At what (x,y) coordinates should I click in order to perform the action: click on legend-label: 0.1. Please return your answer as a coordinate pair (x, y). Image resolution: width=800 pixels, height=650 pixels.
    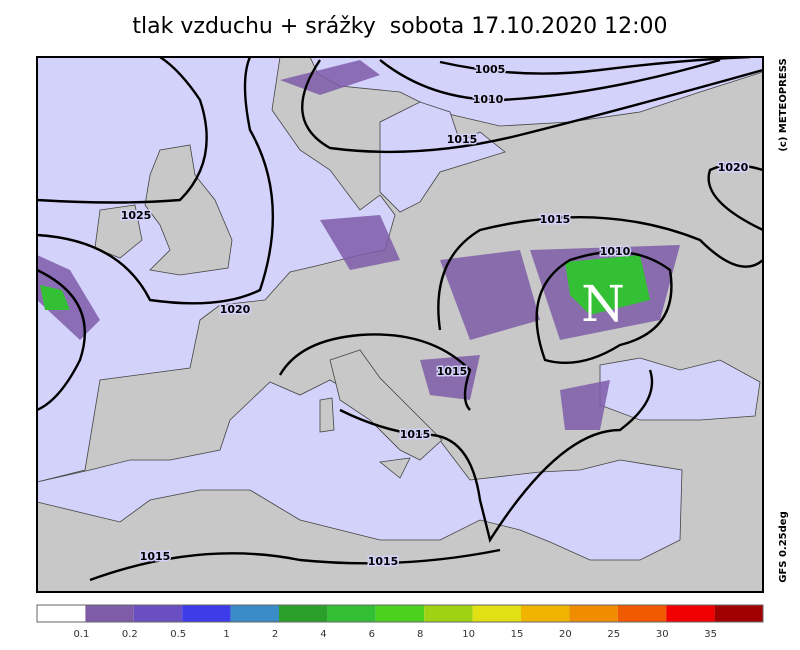
    Looking at the image, I should click on (81, 634).